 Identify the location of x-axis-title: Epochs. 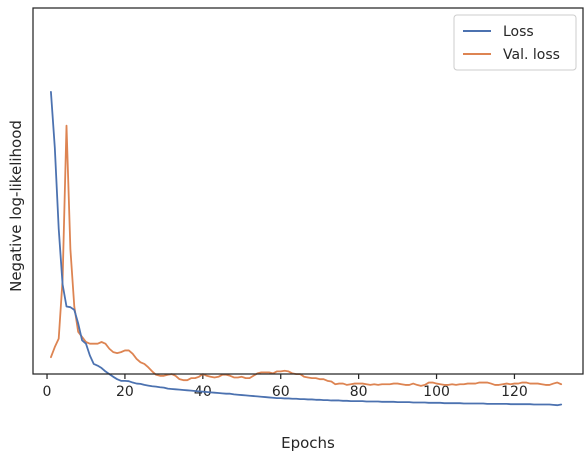
(308, 443).